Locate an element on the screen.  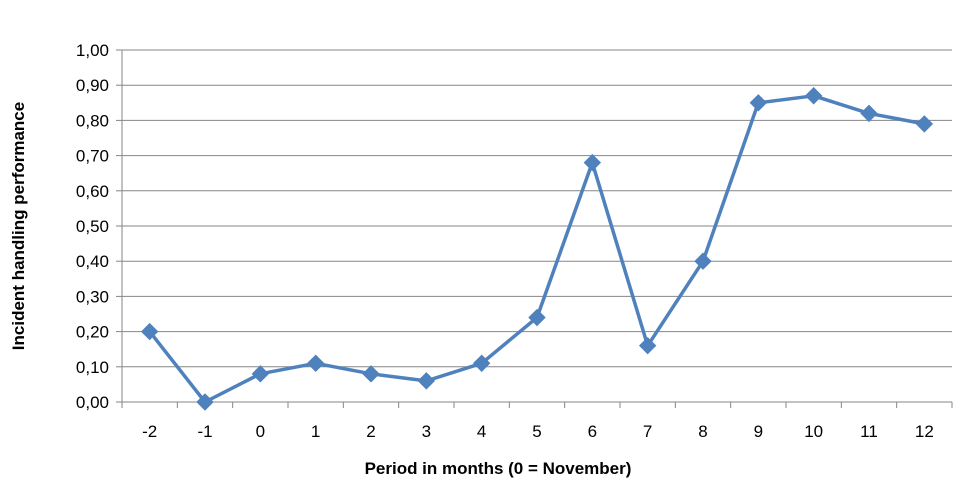
y-tick-label: 1,00 is located at coordinates (92, 50).